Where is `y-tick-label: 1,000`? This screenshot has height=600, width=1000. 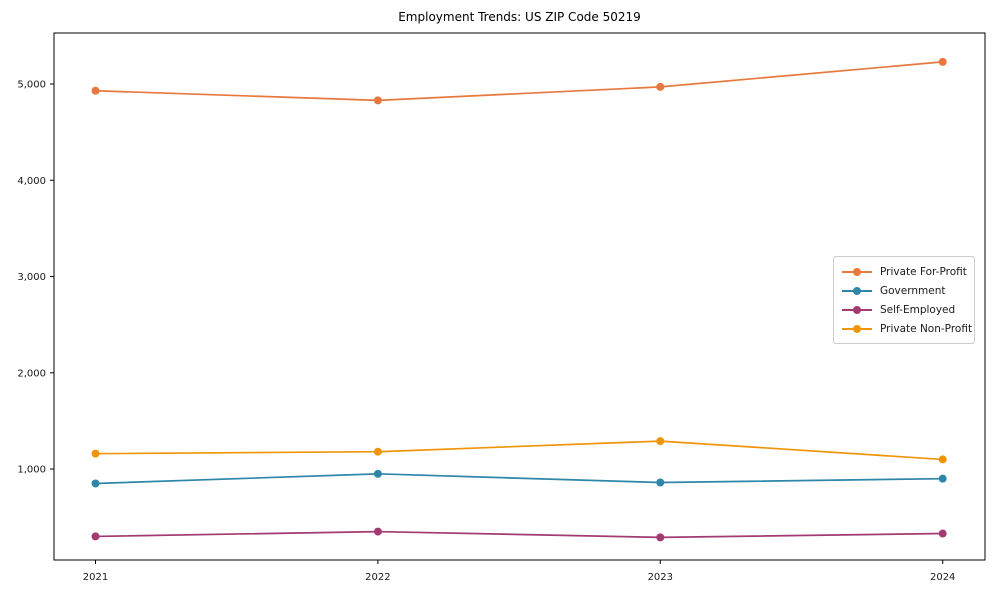
y-tick-label: 1,000 is located at coordinates (31, 470).